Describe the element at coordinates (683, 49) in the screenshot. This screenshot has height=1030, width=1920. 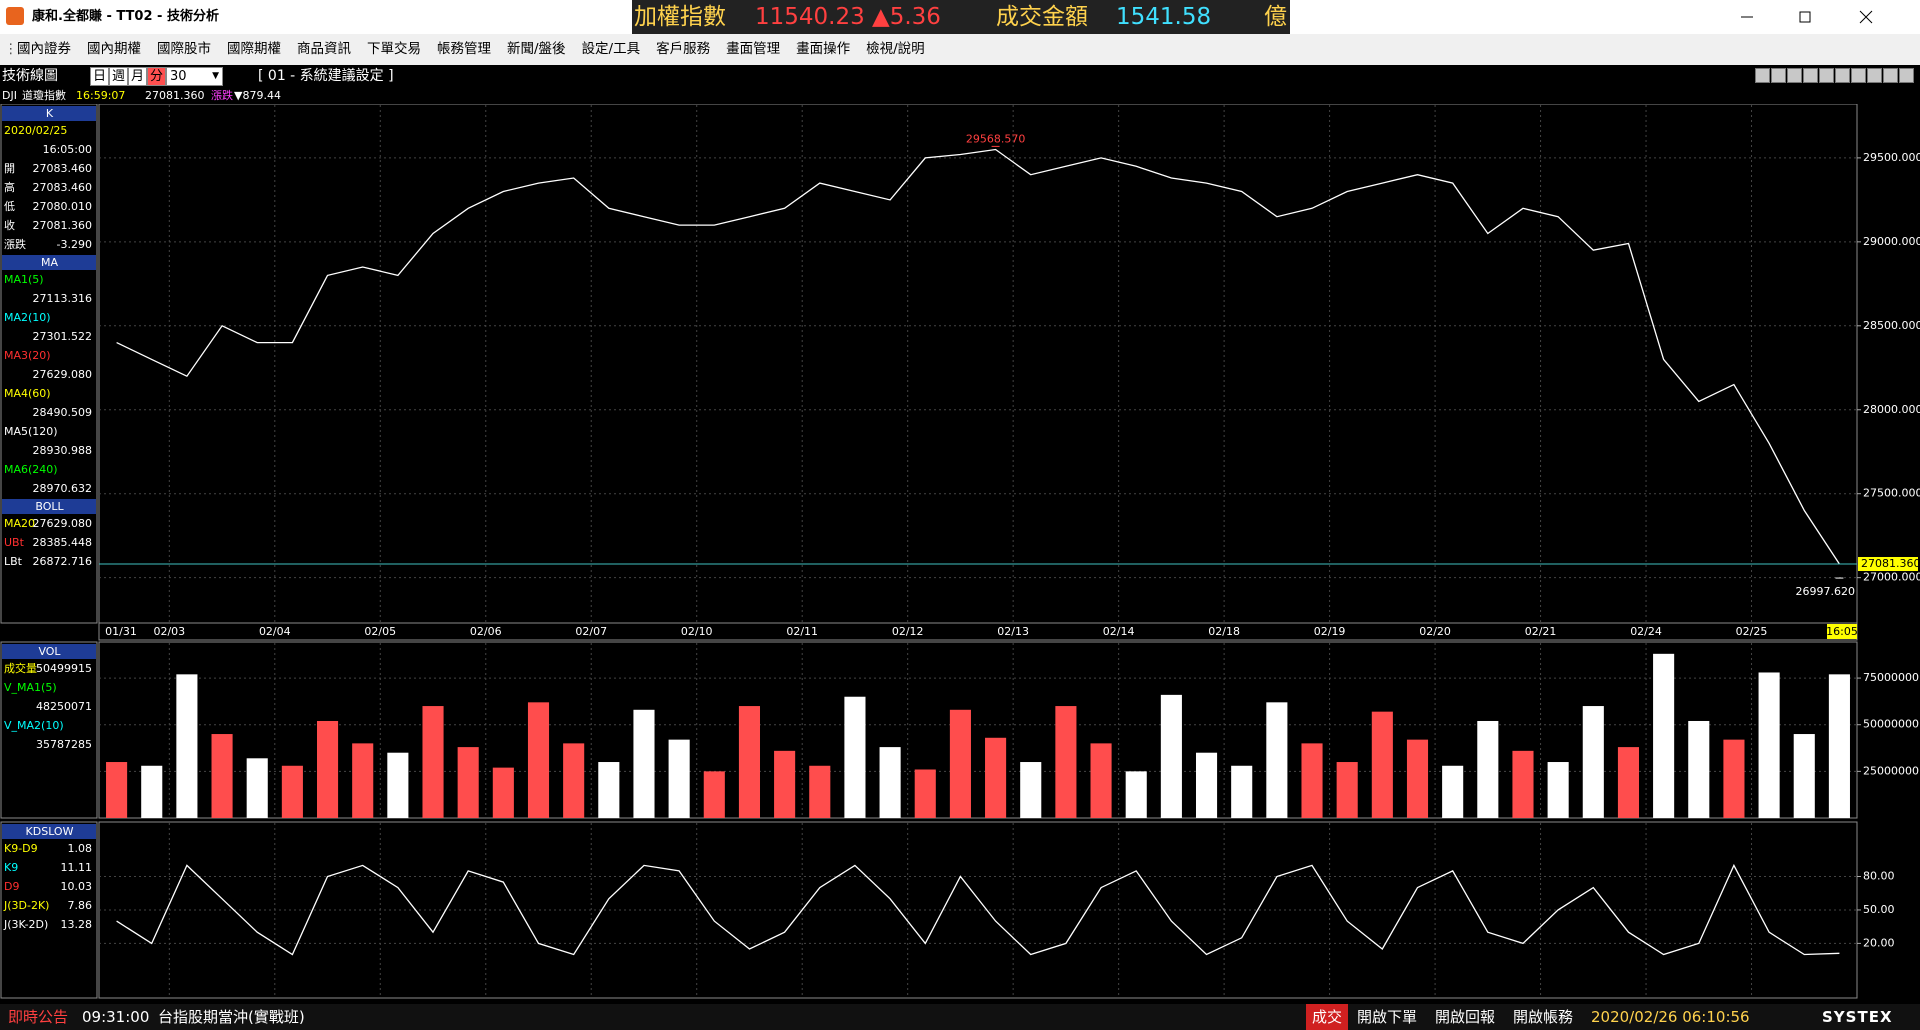
I see `menu-item: 客戶服務` at that location.